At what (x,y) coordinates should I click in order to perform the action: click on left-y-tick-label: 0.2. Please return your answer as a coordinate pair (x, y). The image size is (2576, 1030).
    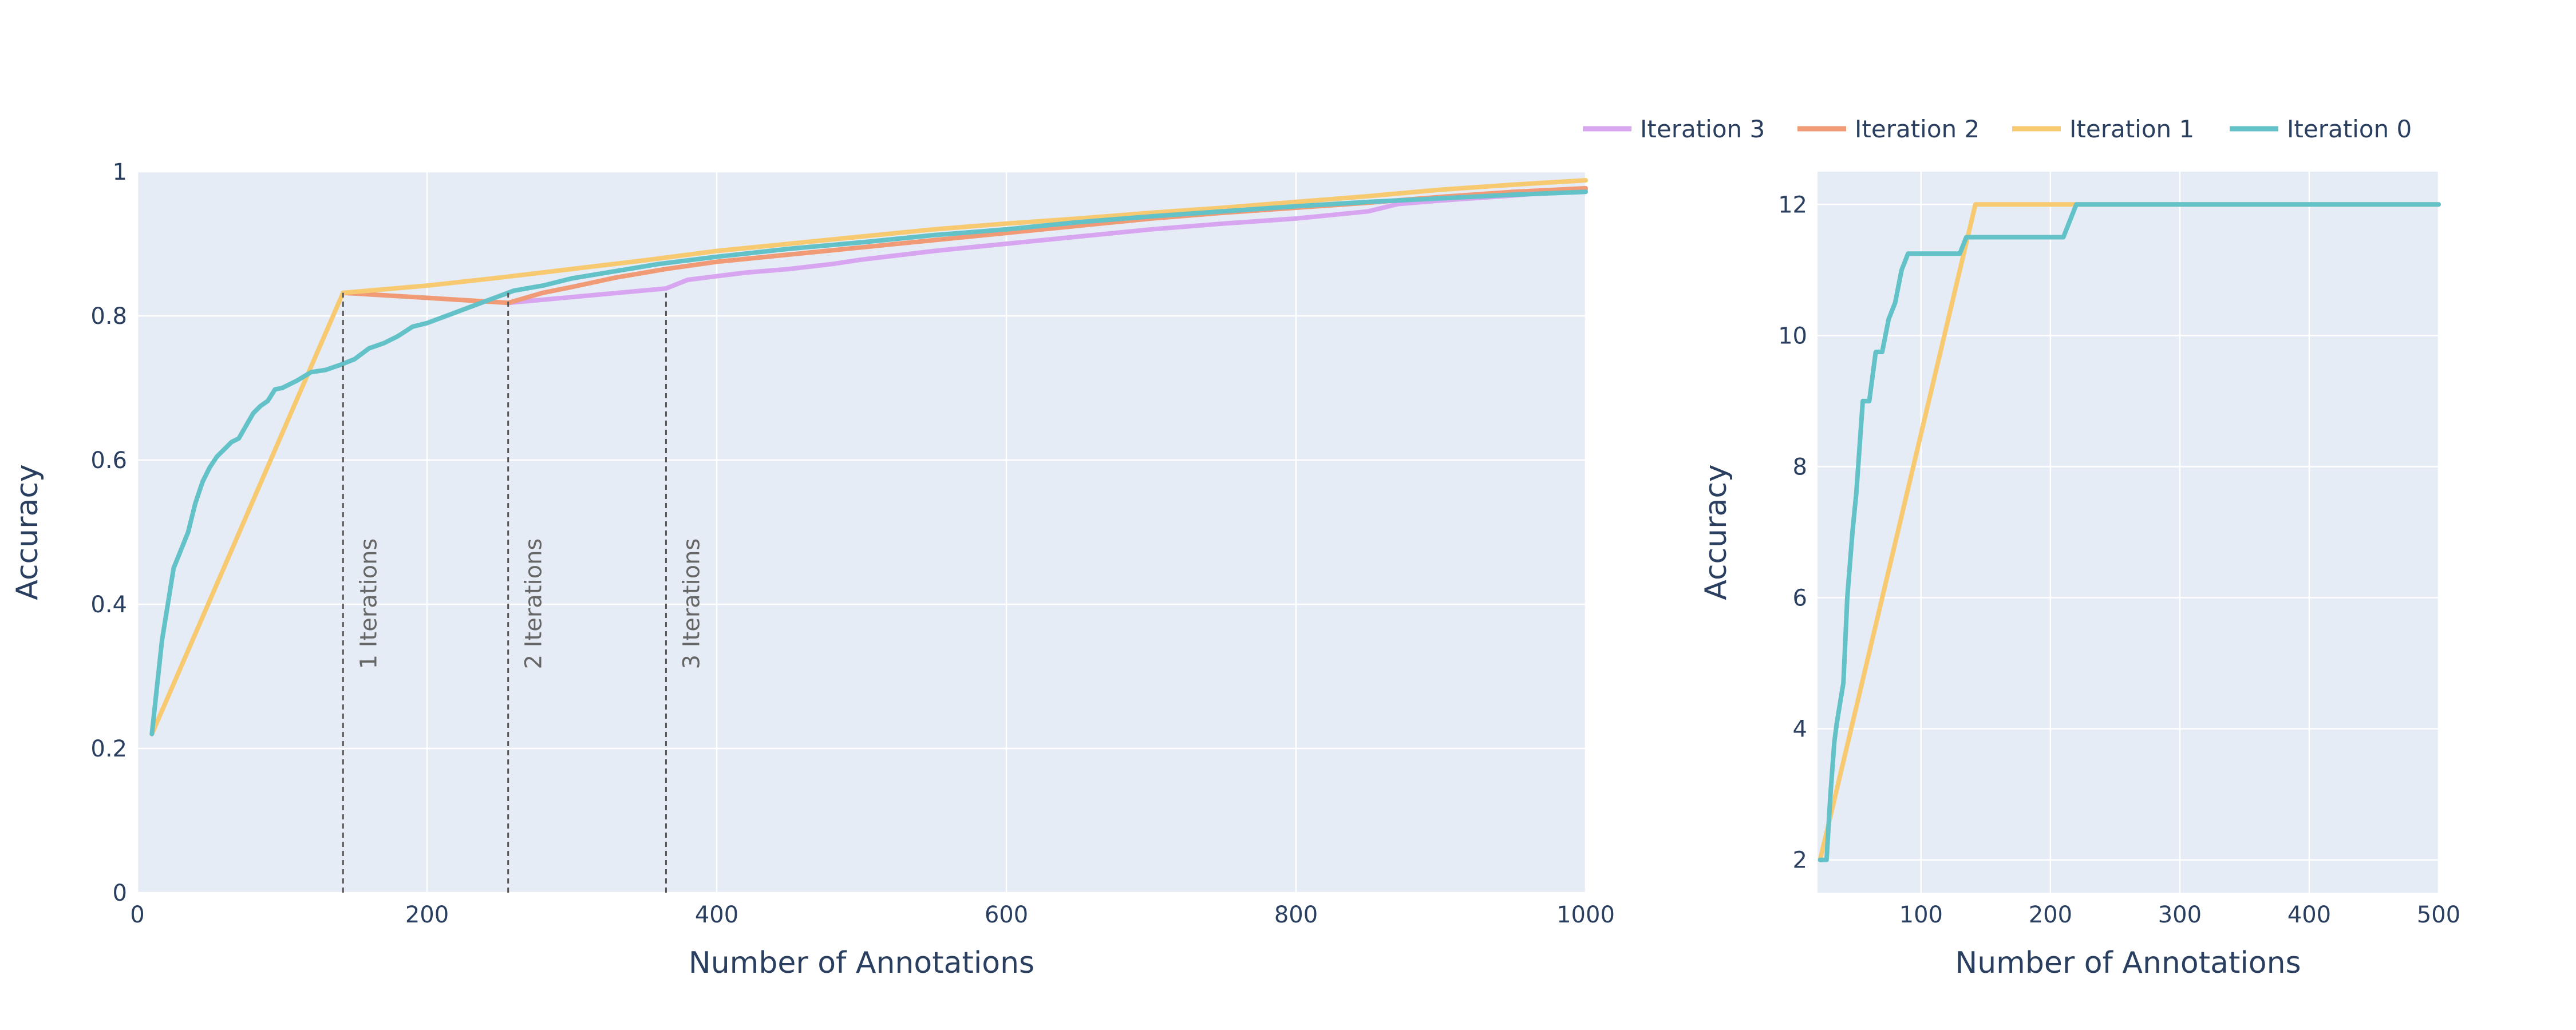
    Looking at the image, I should click on (108, 749).